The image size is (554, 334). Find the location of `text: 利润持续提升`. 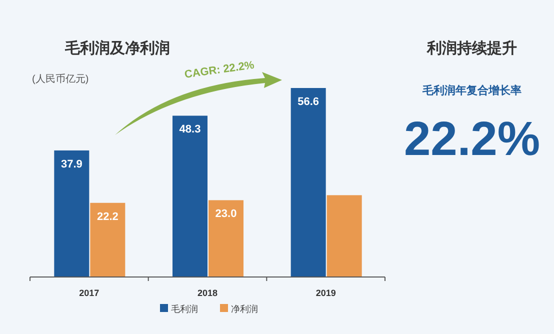

text: 利润持续提升 is located at coordinates (471, 48).